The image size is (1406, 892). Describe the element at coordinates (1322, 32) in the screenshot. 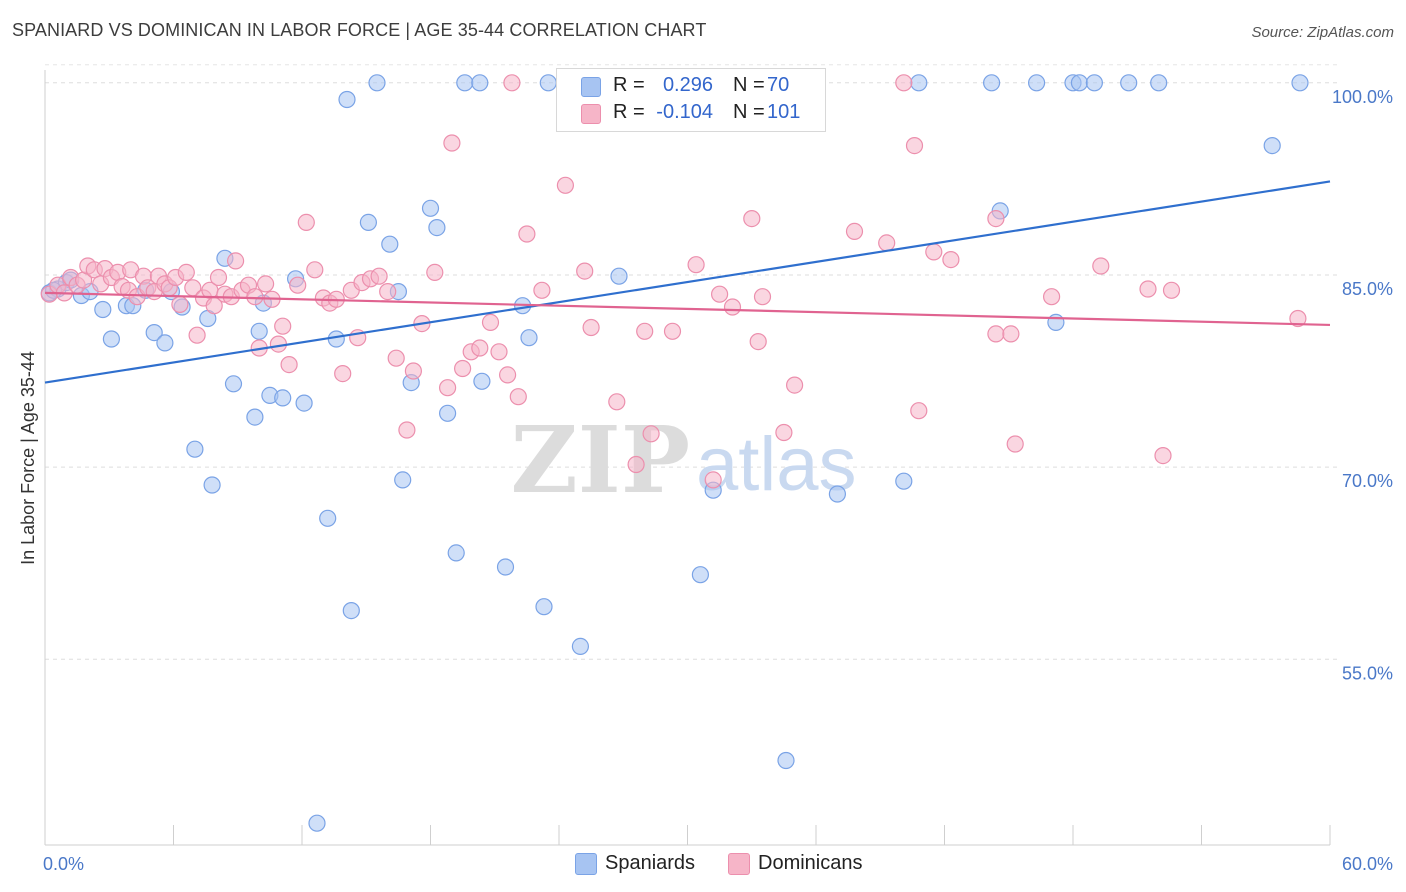

I see `source-label: Source: ZipAtlas.com` at that location.